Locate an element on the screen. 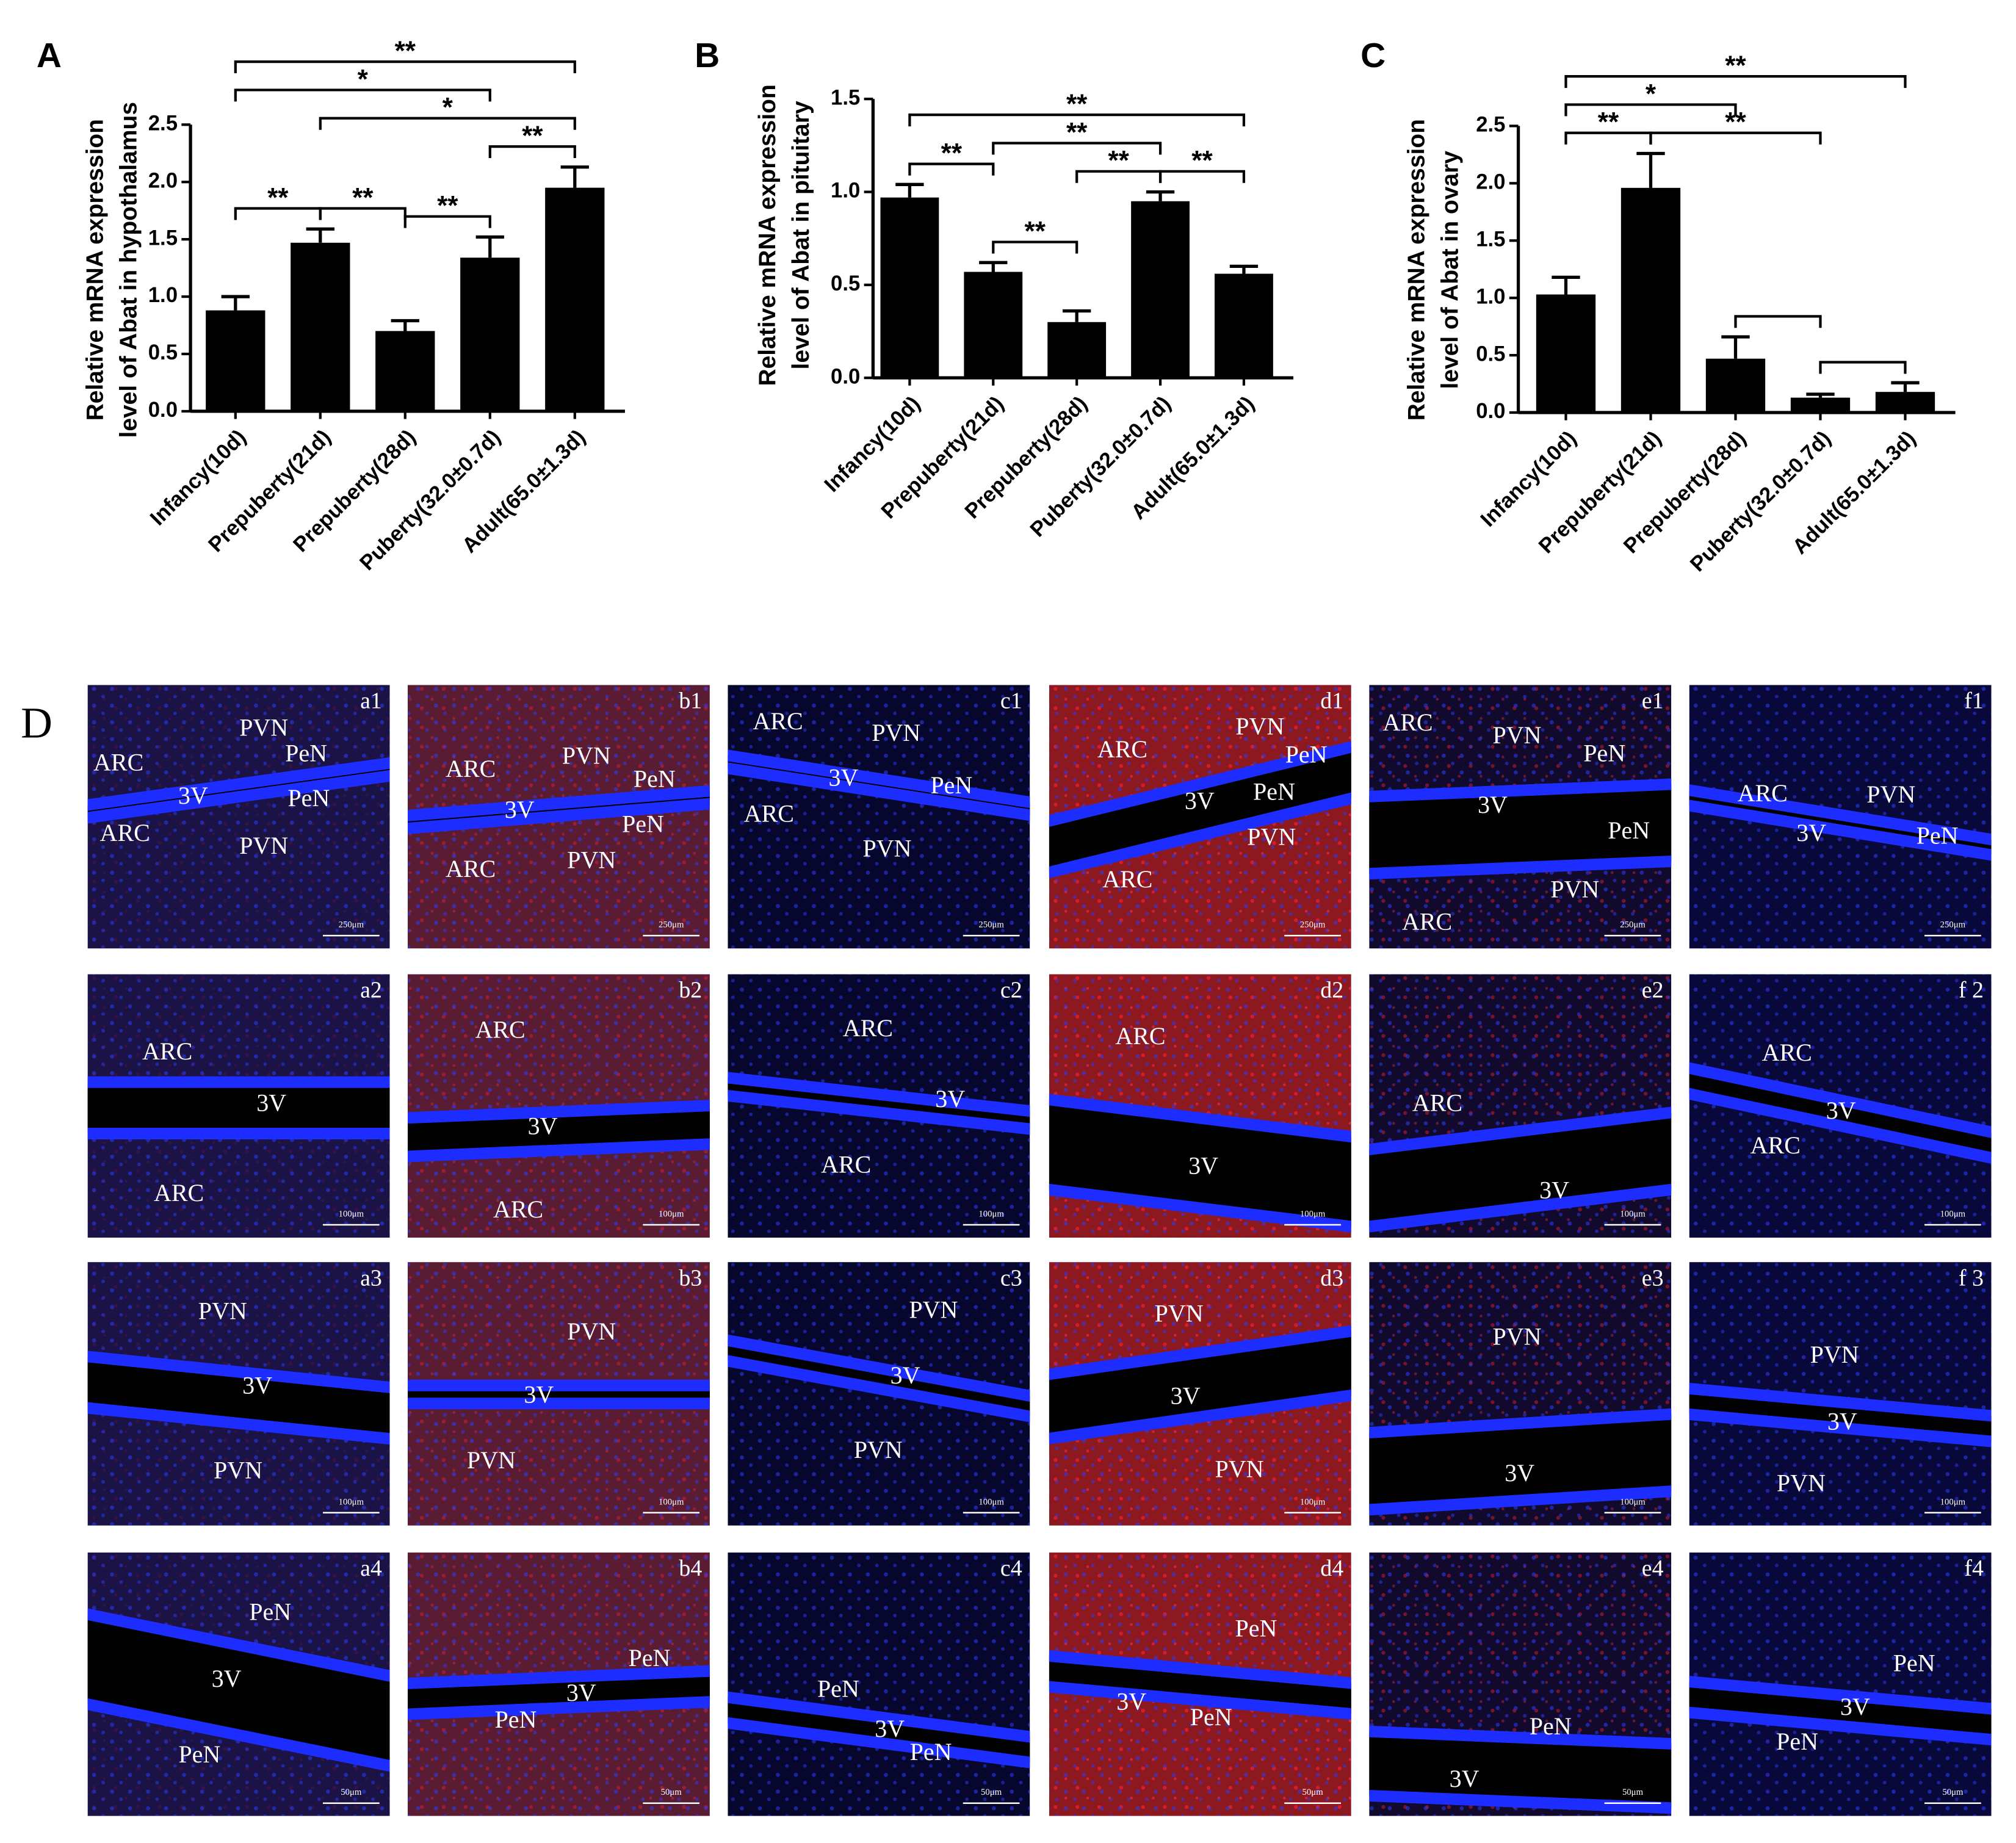 Image resolution: width=2016 pixels, height=1843 pixels. micrograph: b3 PVN 3V PVN 100μm is located at coordinates (559, 1394).